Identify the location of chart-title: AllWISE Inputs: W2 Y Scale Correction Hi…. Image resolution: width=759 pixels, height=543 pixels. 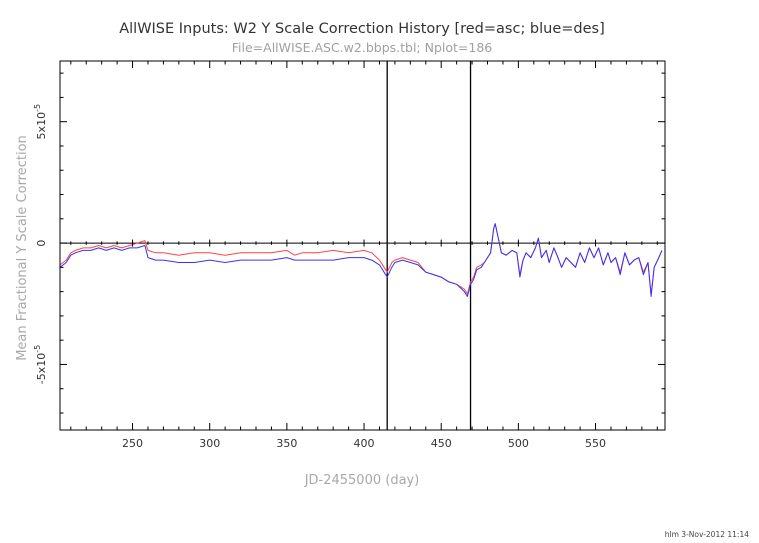
(362, 29).